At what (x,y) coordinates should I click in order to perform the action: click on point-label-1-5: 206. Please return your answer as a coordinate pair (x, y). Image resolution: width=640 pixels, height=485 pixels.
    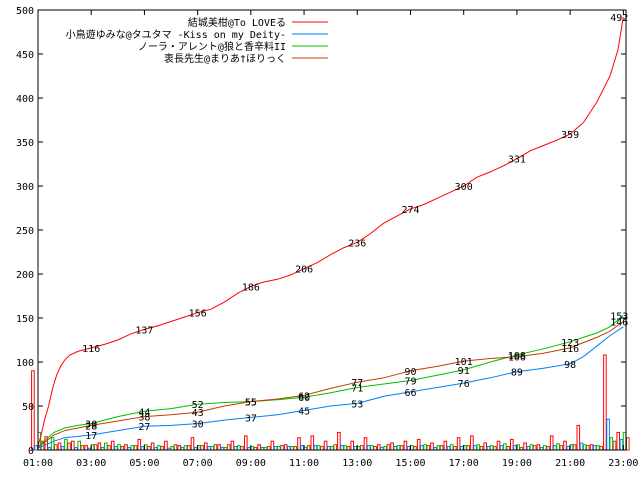
    Looking at the image, I should click on (304, 270).